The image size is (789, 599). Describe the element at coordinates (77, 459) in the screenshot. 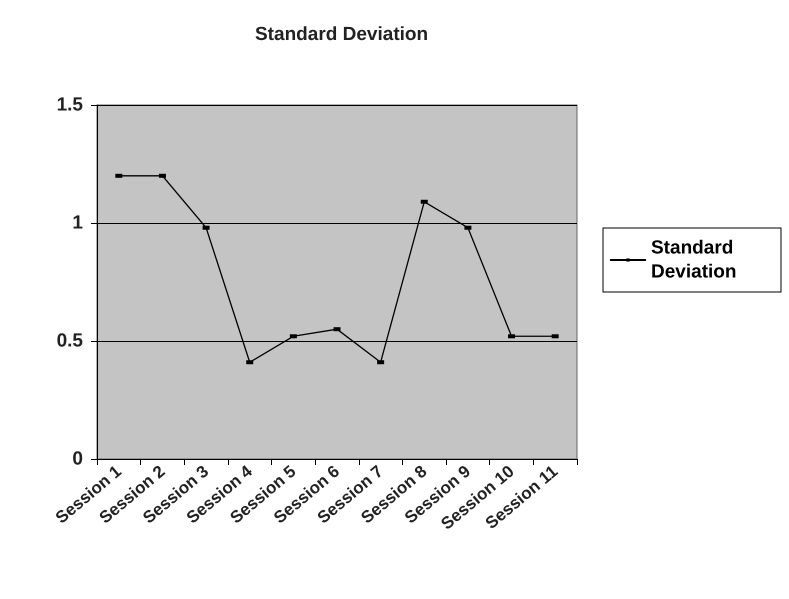

I see `y-tick-label: 0` at that location.